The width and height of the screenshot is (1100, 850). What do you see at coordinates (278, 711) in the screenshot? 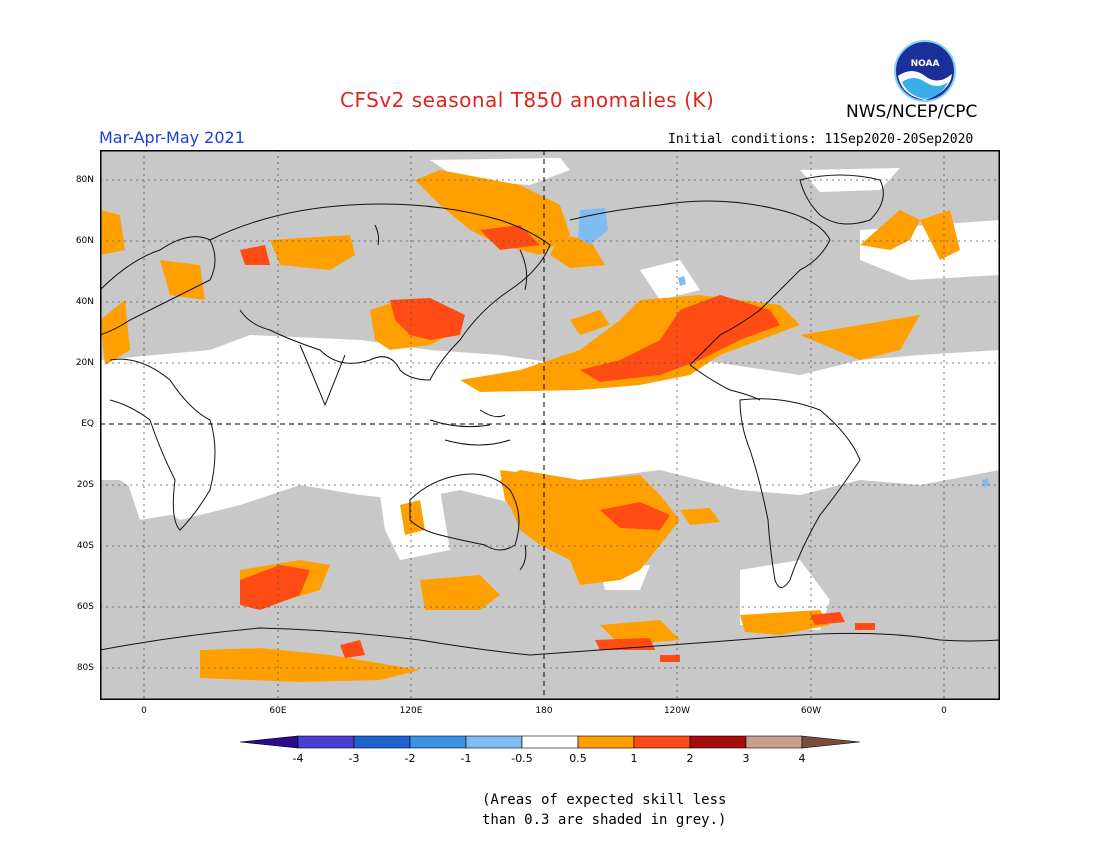
I see `lon-label-60e: 60E` at bounding box center [278, 711].